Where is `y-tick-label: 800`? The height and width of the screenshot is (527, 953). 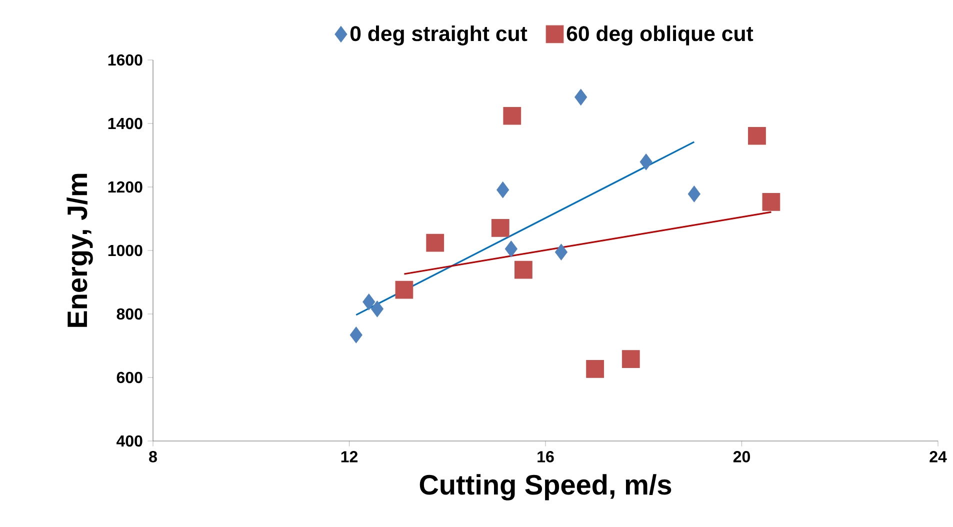 y-tick-label: 800 is located at coordinates (129, 314).